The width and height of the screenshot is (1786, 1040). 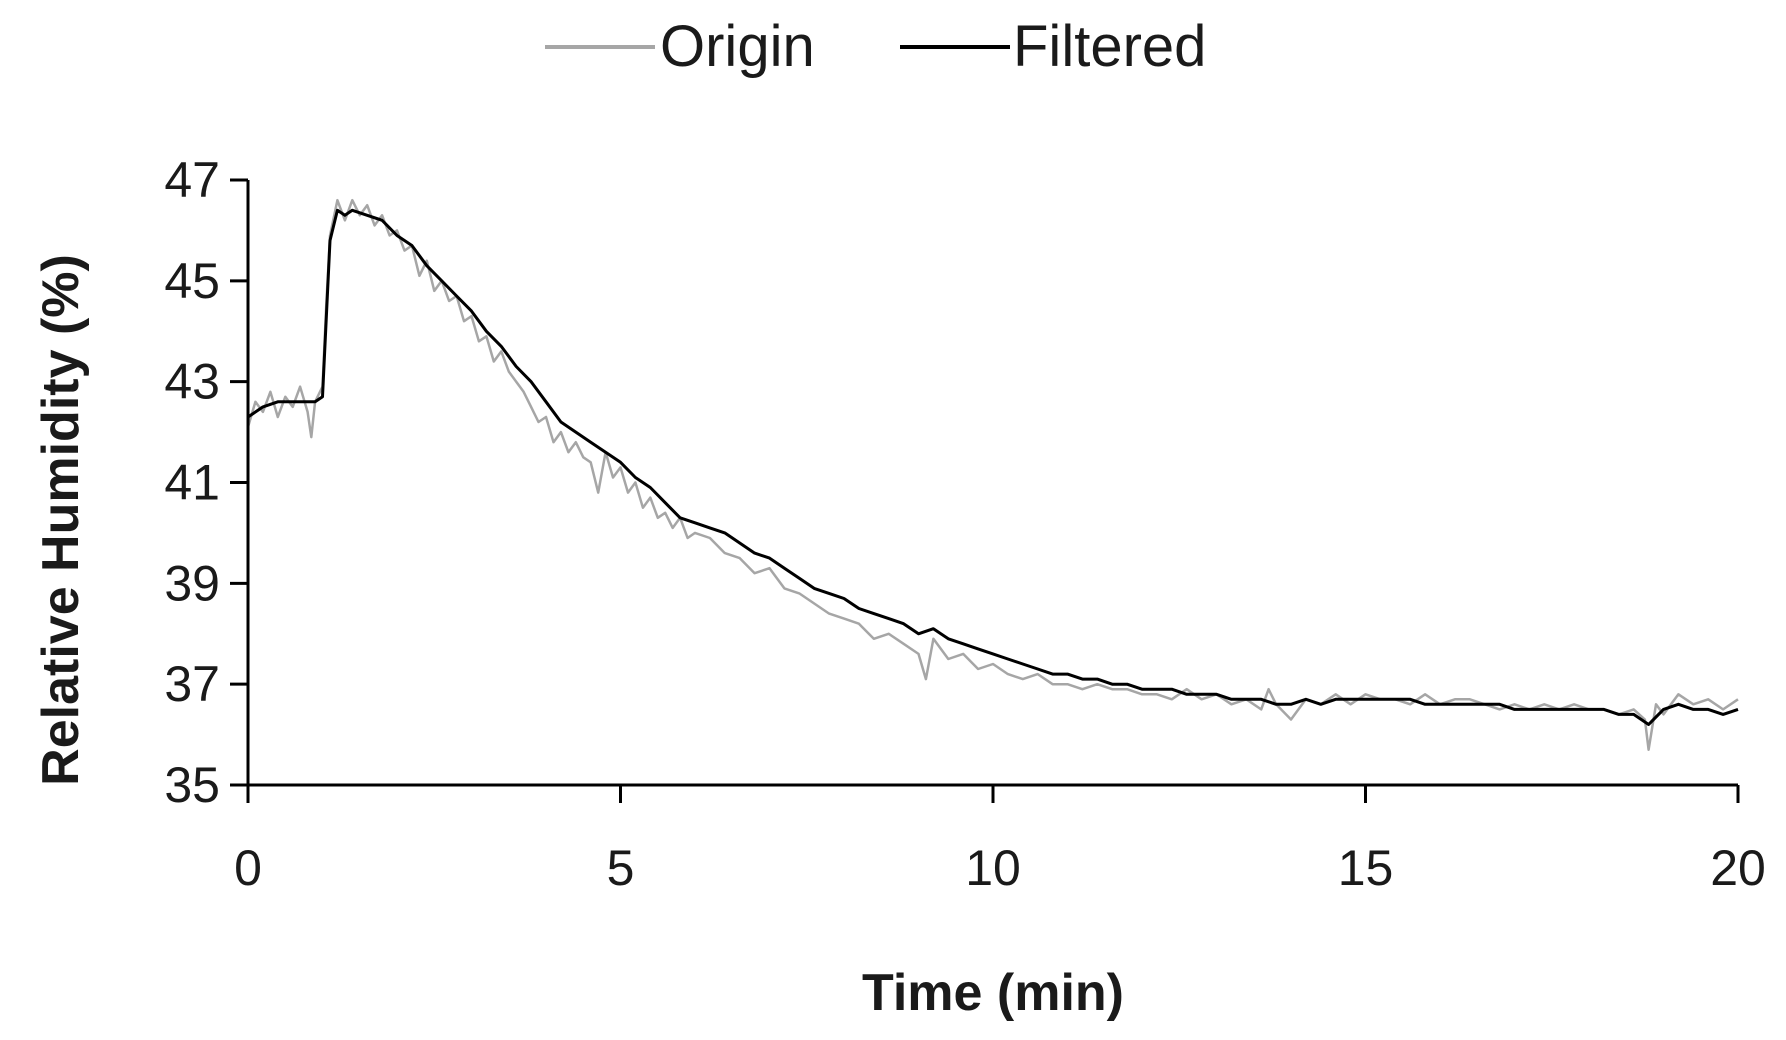 I want to click on y-axis-title: Relative Humidity (%), so click(x=61, y=520).